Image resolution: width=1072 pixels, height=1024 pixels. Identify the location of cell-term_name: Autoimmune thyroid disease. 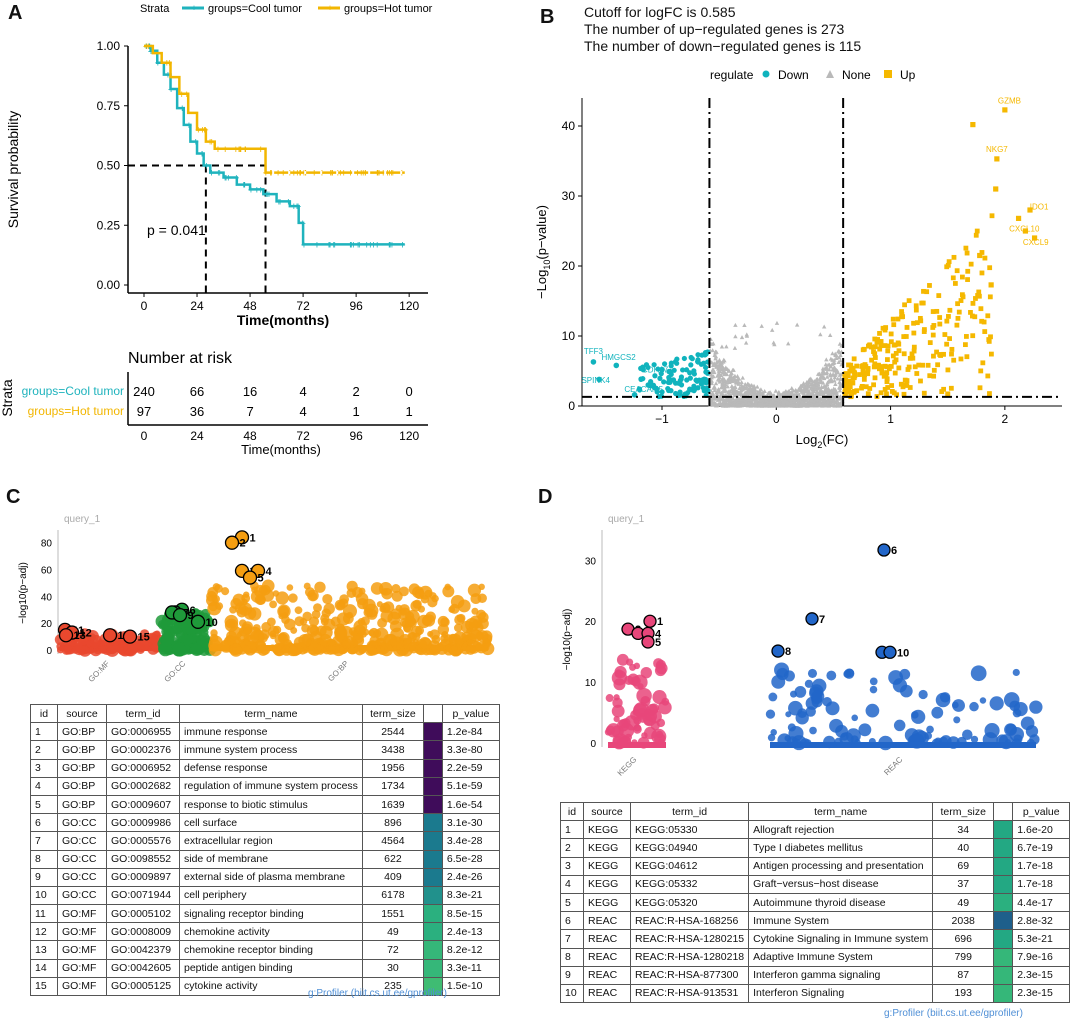
(841, 902).